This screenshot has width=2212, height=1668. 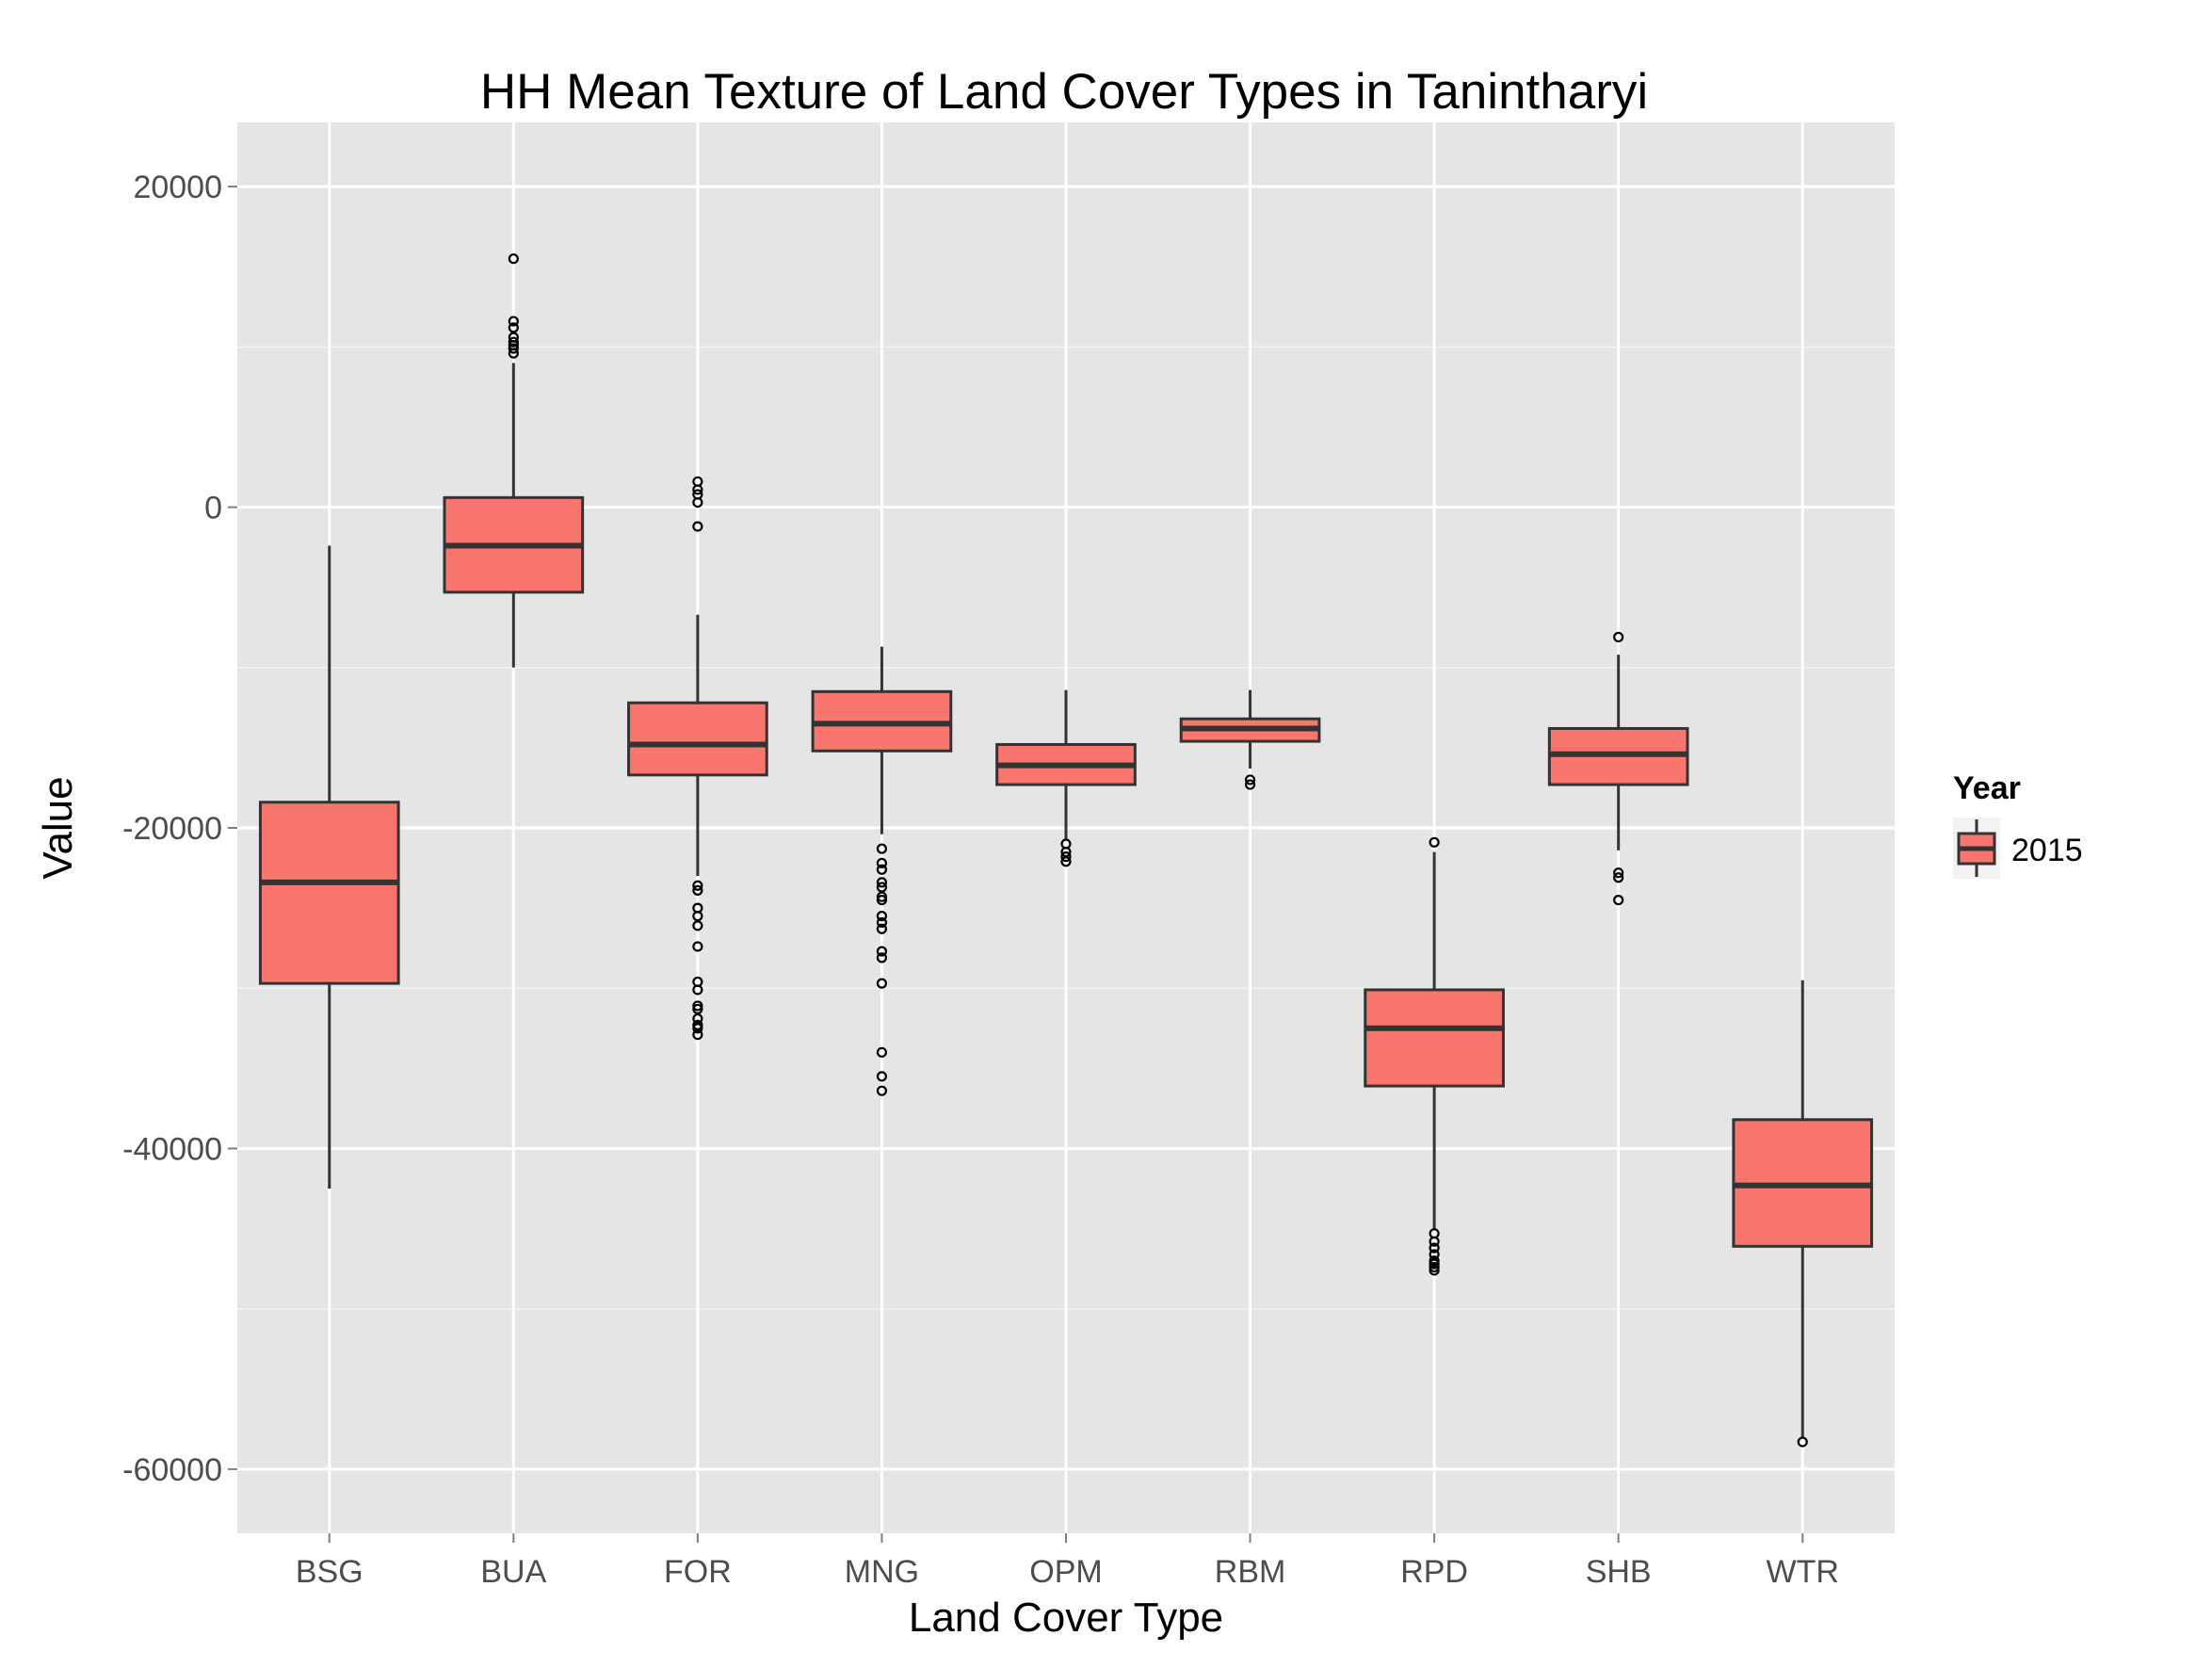 What do you see at coordinates (1987, 788) in the screenshot?
I see `legend-title: Year` at bounding box center [1987, 788].